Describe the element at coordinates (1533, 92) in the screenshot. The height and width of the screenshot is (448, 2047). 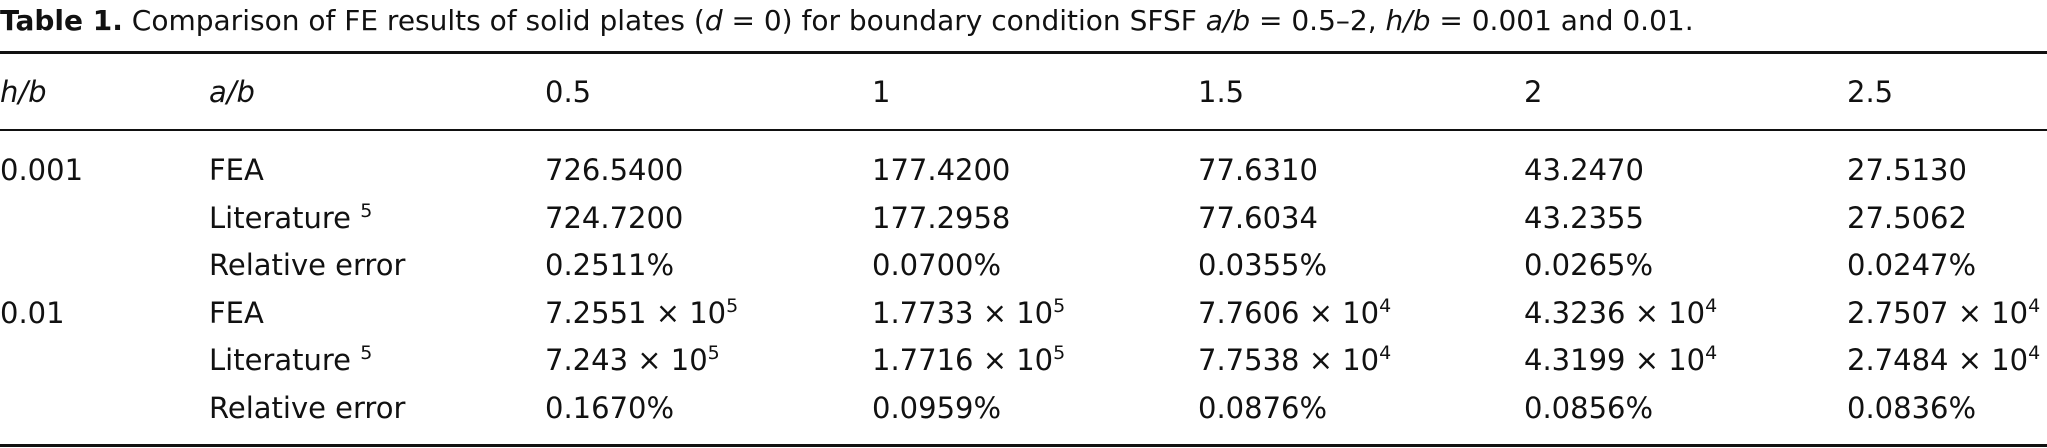
I see `header-cell: 2` at that location.